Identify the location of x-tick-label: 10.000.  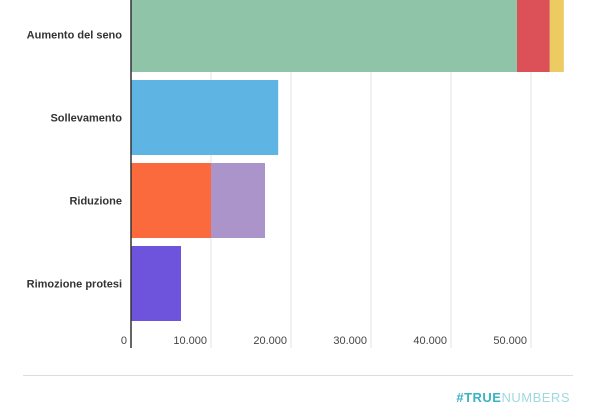
(190, 341).